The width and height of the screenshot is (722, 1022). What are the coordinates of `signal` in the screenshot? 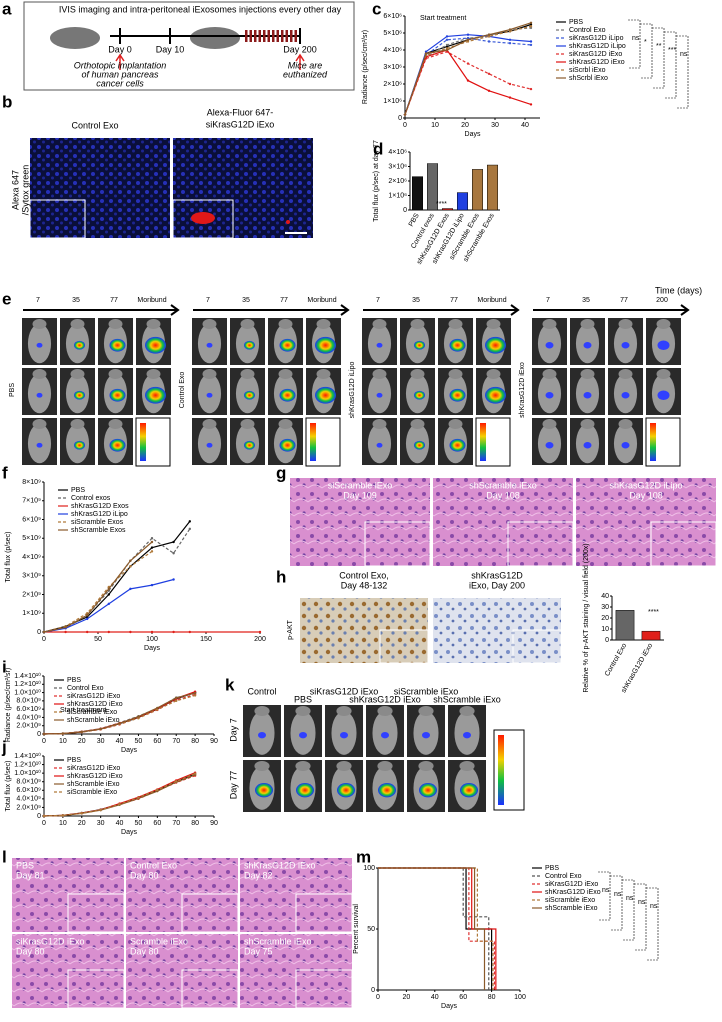 It's located at (203, 218).